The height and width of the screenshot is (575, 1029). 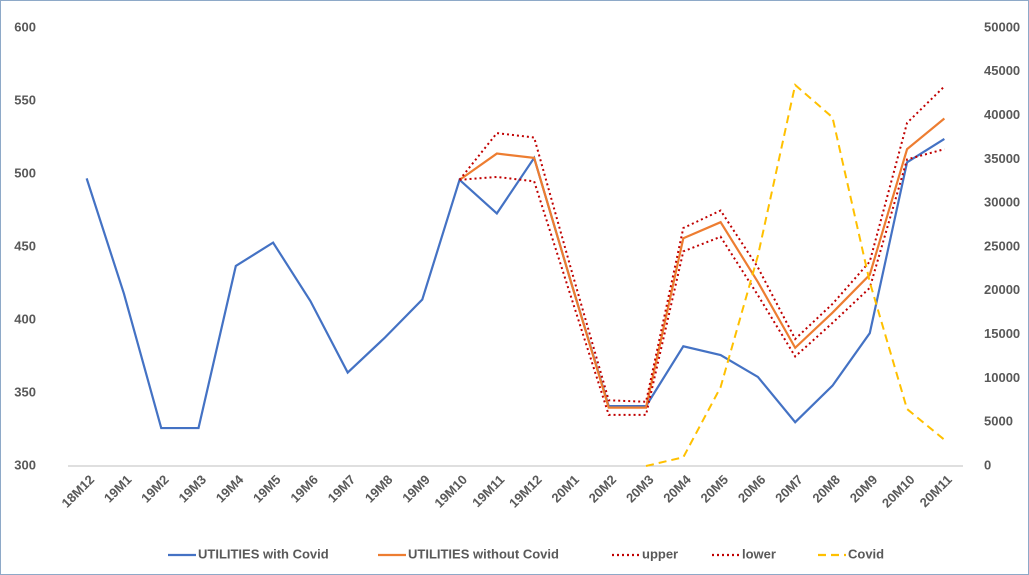 I want to click on legend-label: lower, so click(x=759, y=553).